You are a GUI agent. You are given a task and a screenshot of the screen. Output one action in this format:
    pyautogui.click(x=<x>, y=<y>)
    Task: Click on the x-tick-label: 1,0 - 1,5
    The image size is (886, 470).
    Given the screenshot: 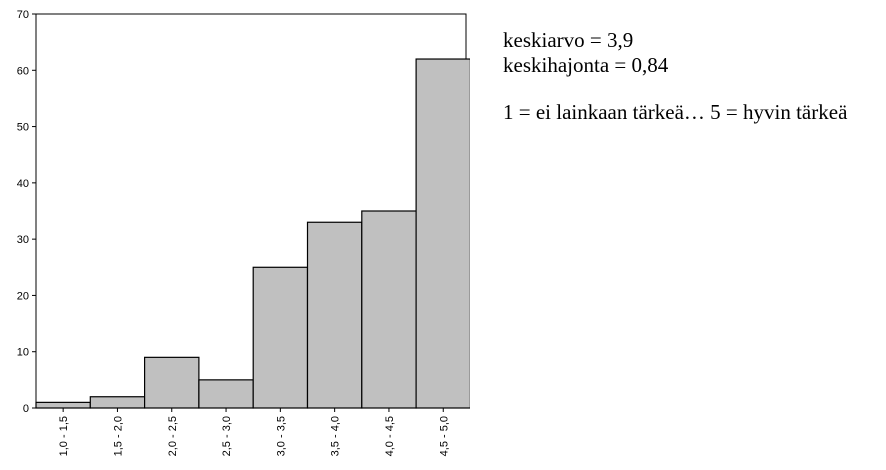 What is the action you would take?
    pyautogui.click(x=64, y=436)
    